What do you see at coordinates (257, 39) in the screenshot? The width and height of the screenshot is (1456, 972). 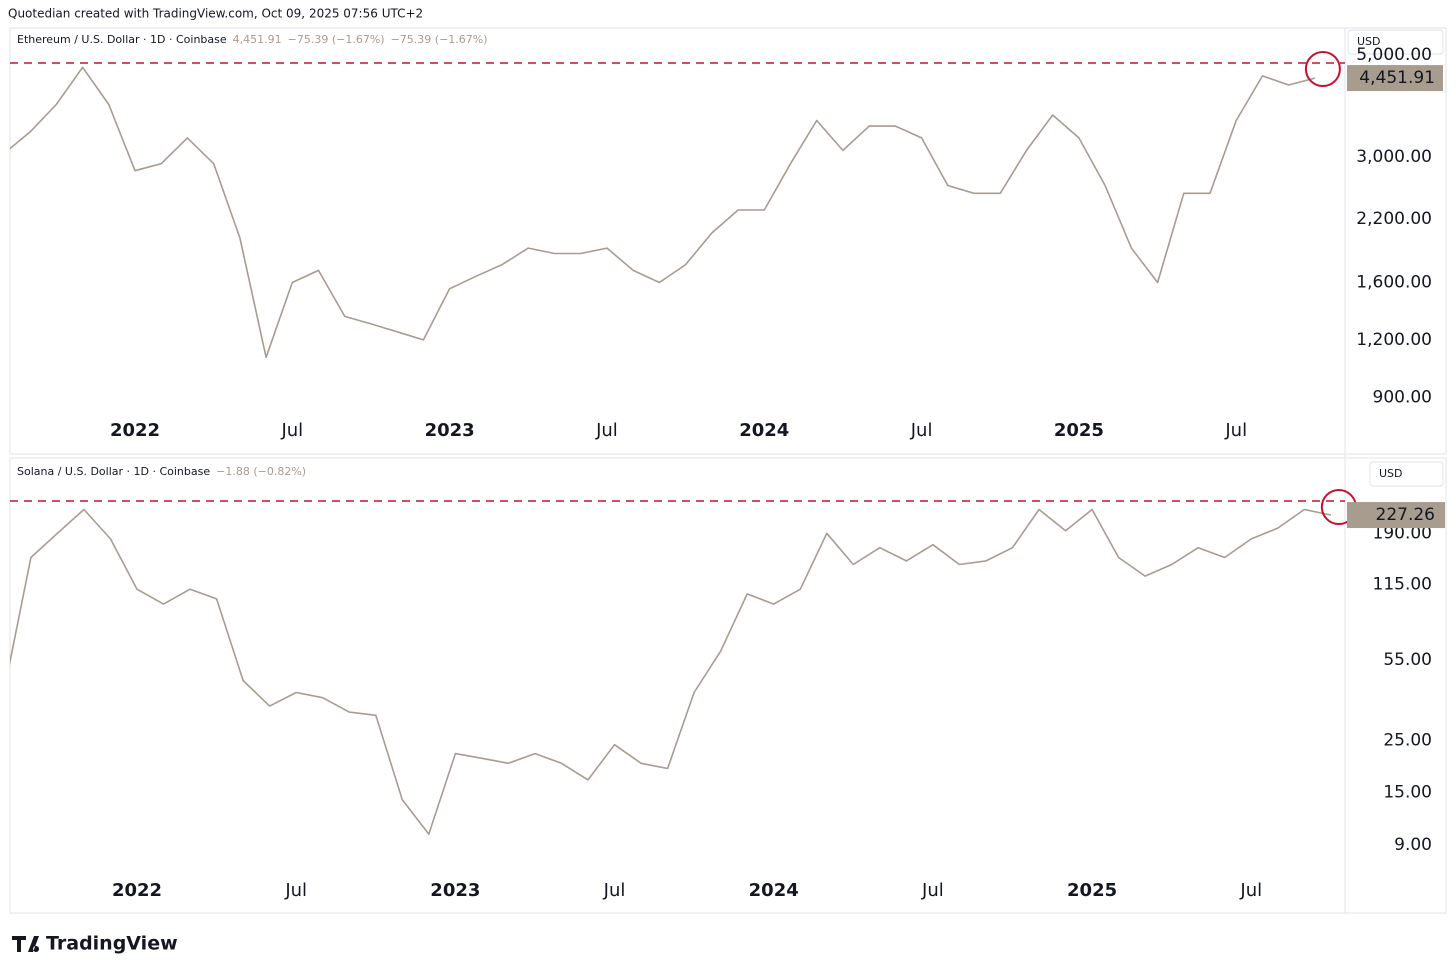 I see `subtitle: 4,451.91` at bounding box center [257, 39].